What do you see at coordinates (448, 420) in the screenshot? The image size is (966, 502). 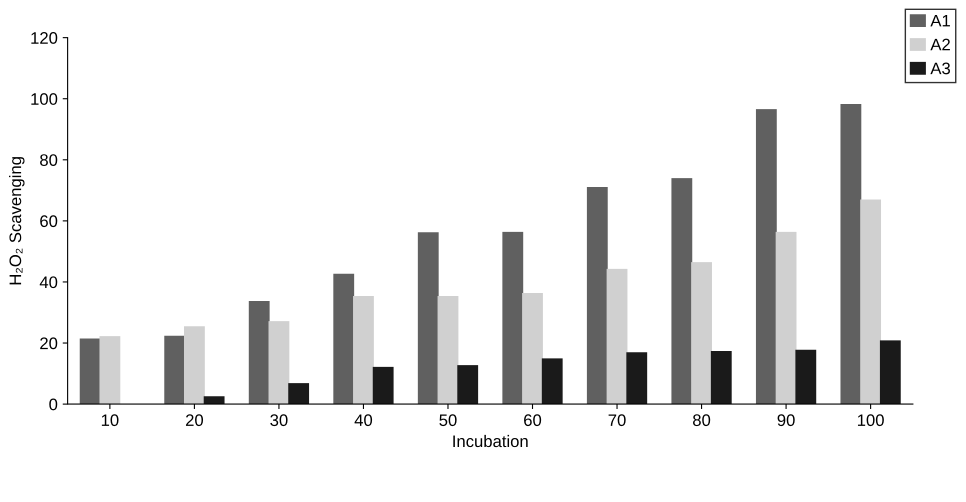 I see `x-tick-label: 50` at bounding box center [448, 420].